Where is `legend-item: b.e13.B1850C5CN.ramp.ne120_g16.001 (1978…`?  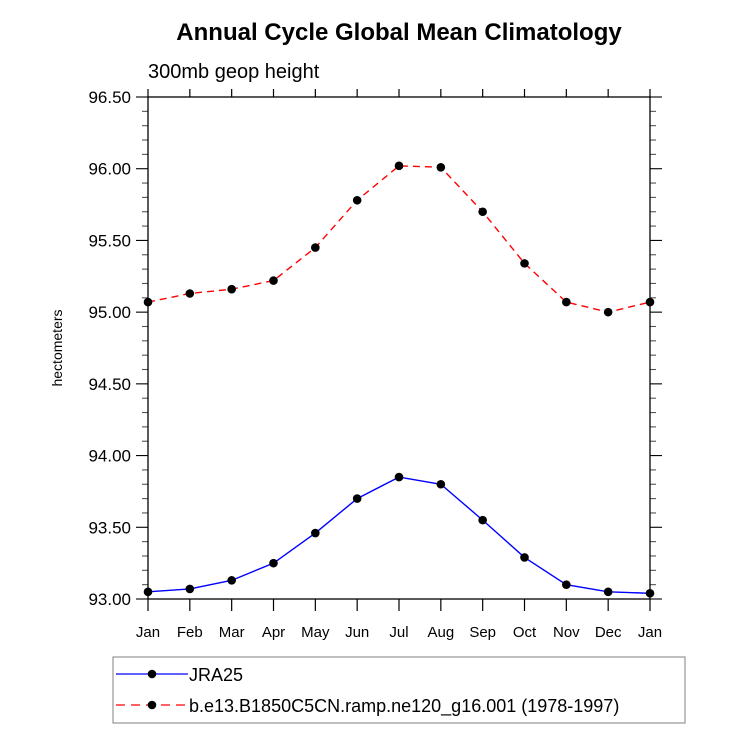 legend-item: b.e13.B1850C5CN.ramp.ne120_g16.001 (1978… is located at coordinates (367, 706).